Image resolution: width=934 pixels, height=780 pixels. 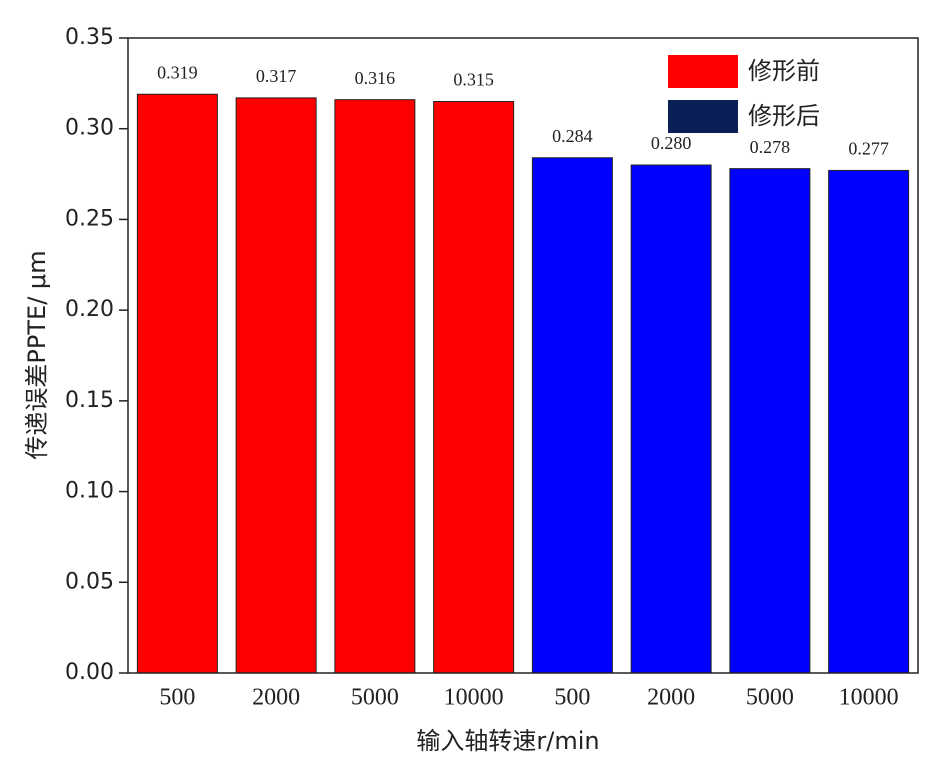 What do you see at coordinates (784, 71) in the screenshot?
I see `legend-label: 修形前` at bounding box center [784, 71].